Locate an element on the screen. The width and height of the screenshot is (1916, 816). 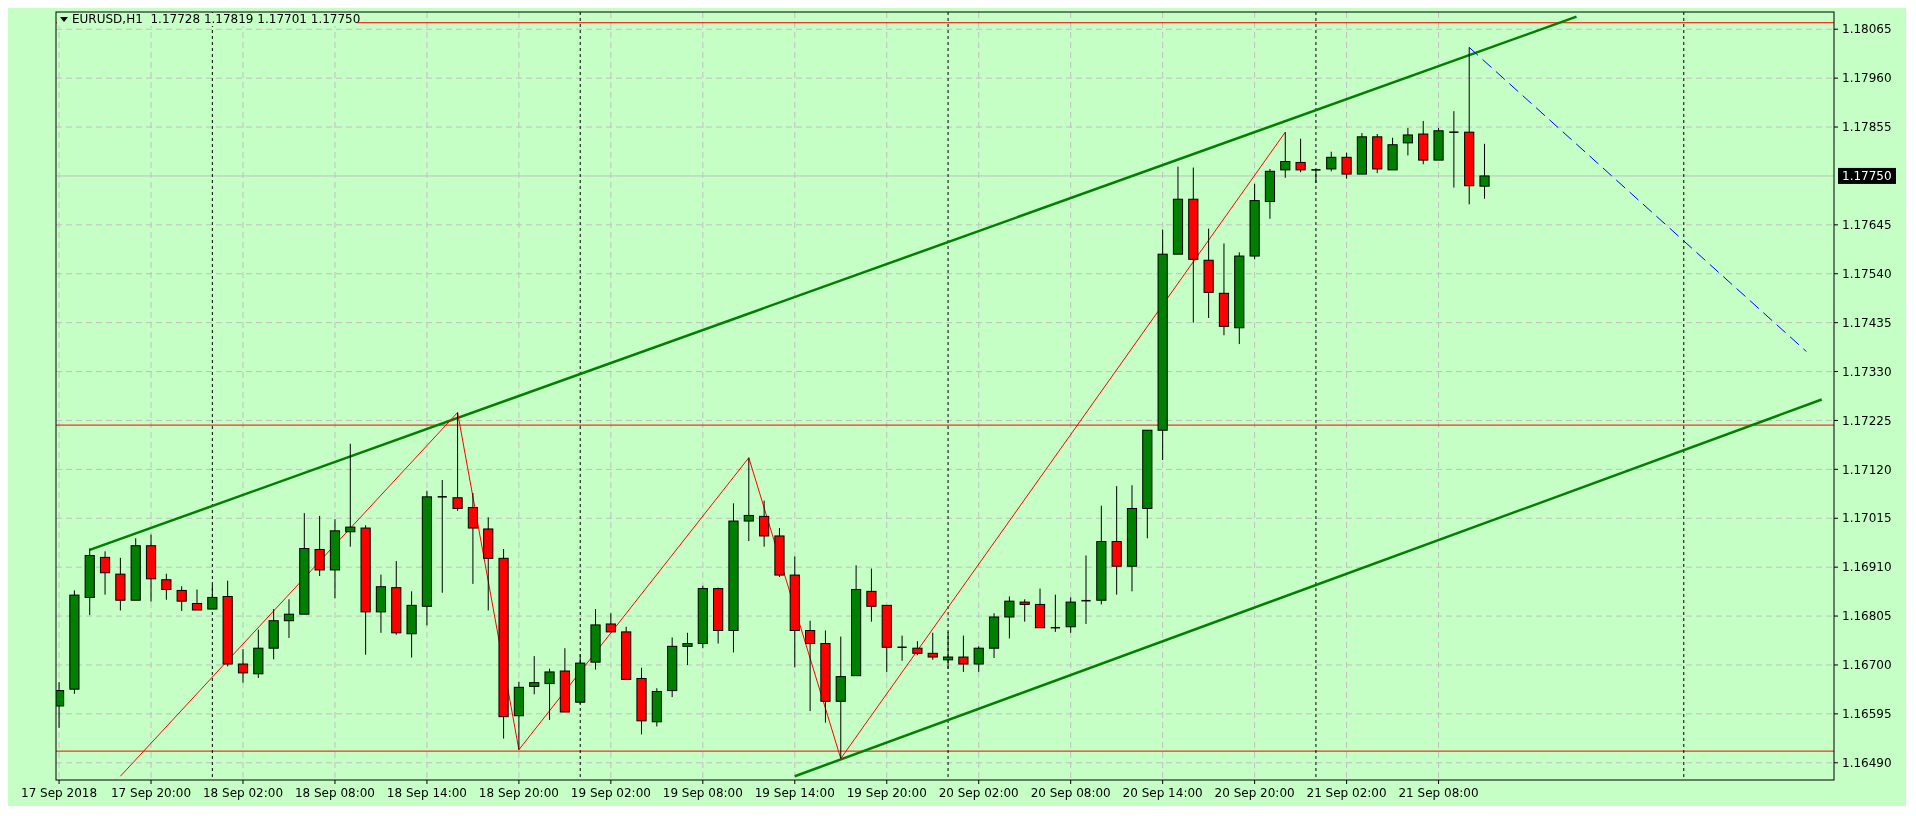
x-tick-label: 17 Sep 2018 is located at coordinates (59, 793).